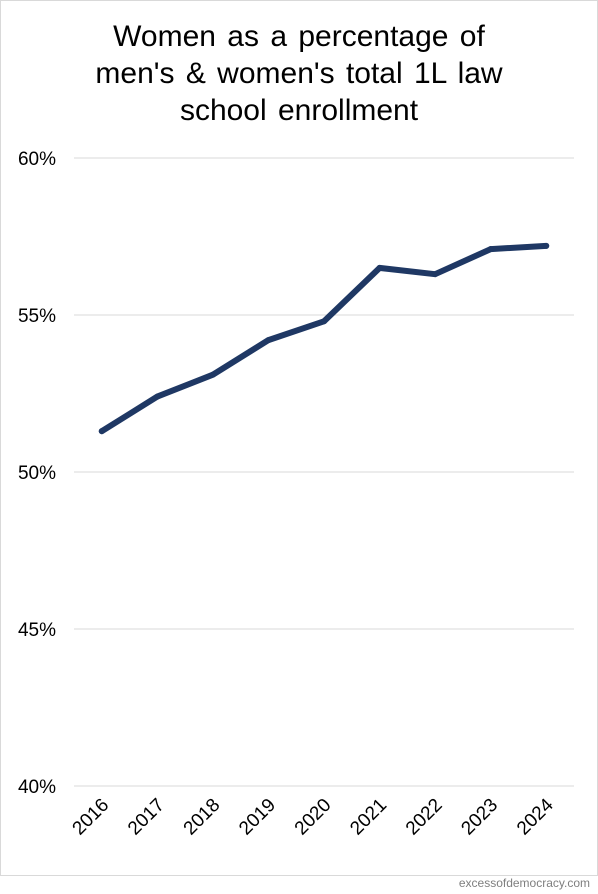  Describe the element at coordinates (37, 159) in the screenshot. I see `y-tick-label: 60%` at that location.